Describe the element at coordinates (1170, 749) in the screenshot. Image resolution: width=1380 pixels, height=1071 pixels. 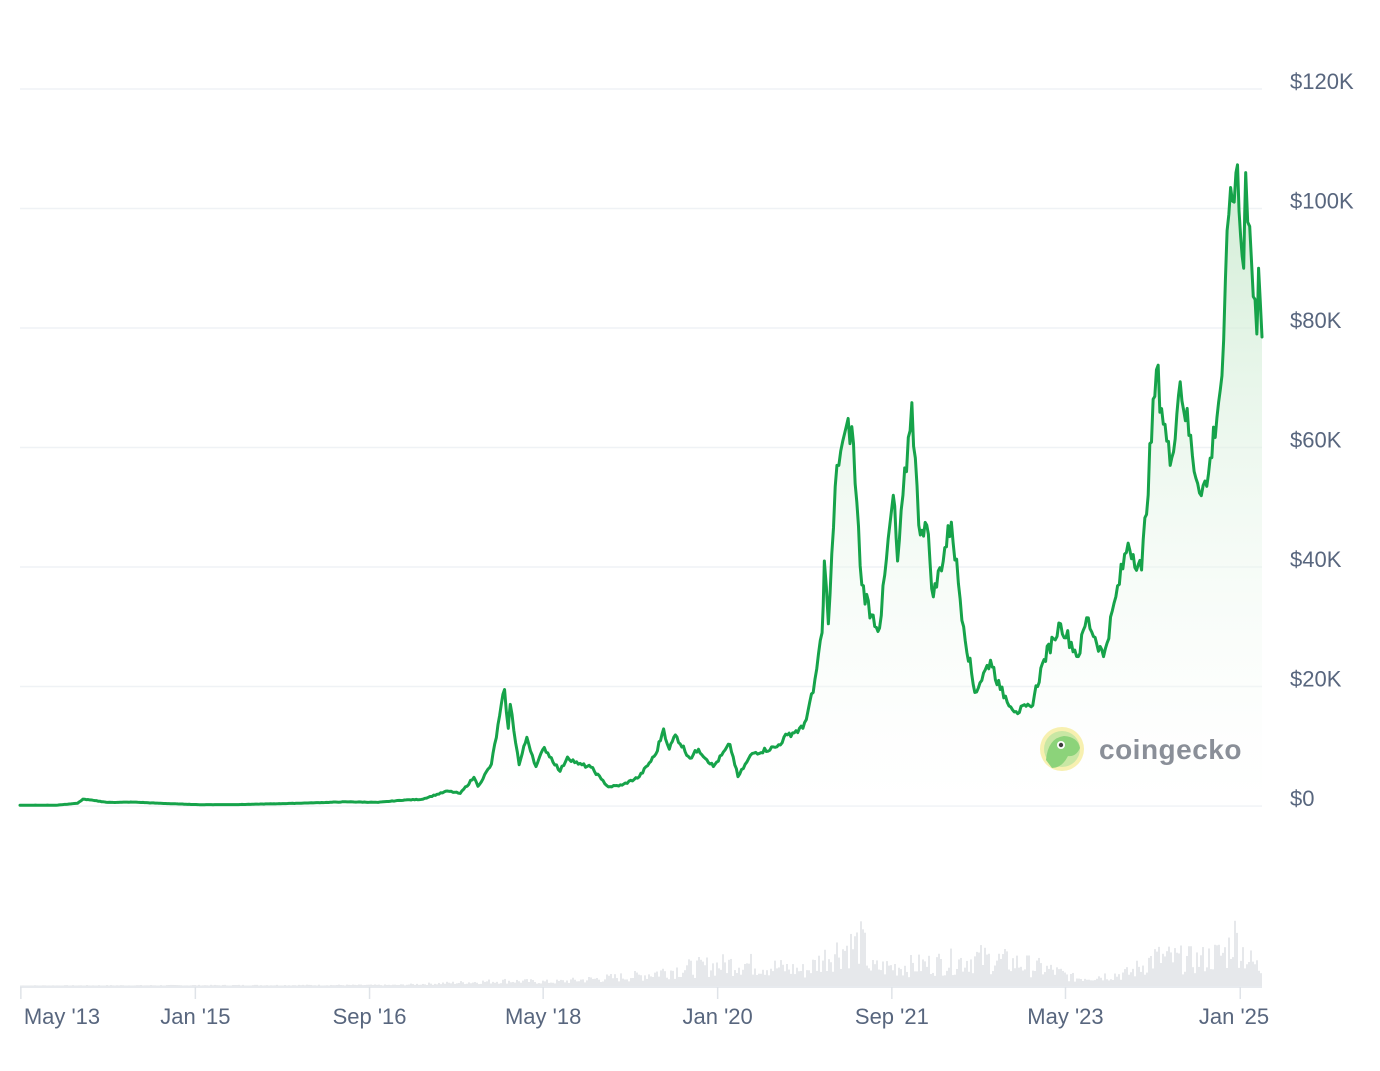
I see `watermark-text: coingecko` at that location.